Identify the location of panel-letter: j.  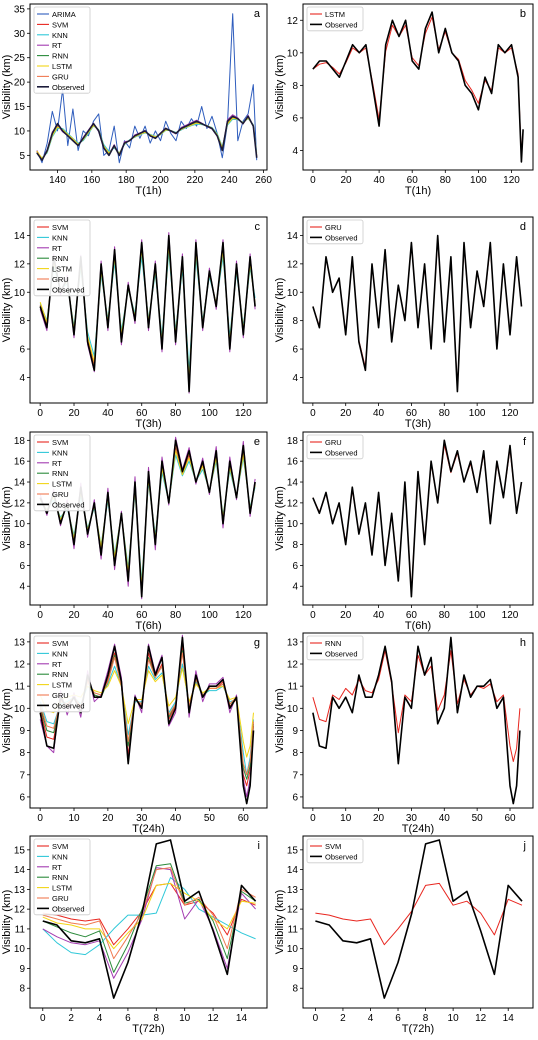
(524, 846).